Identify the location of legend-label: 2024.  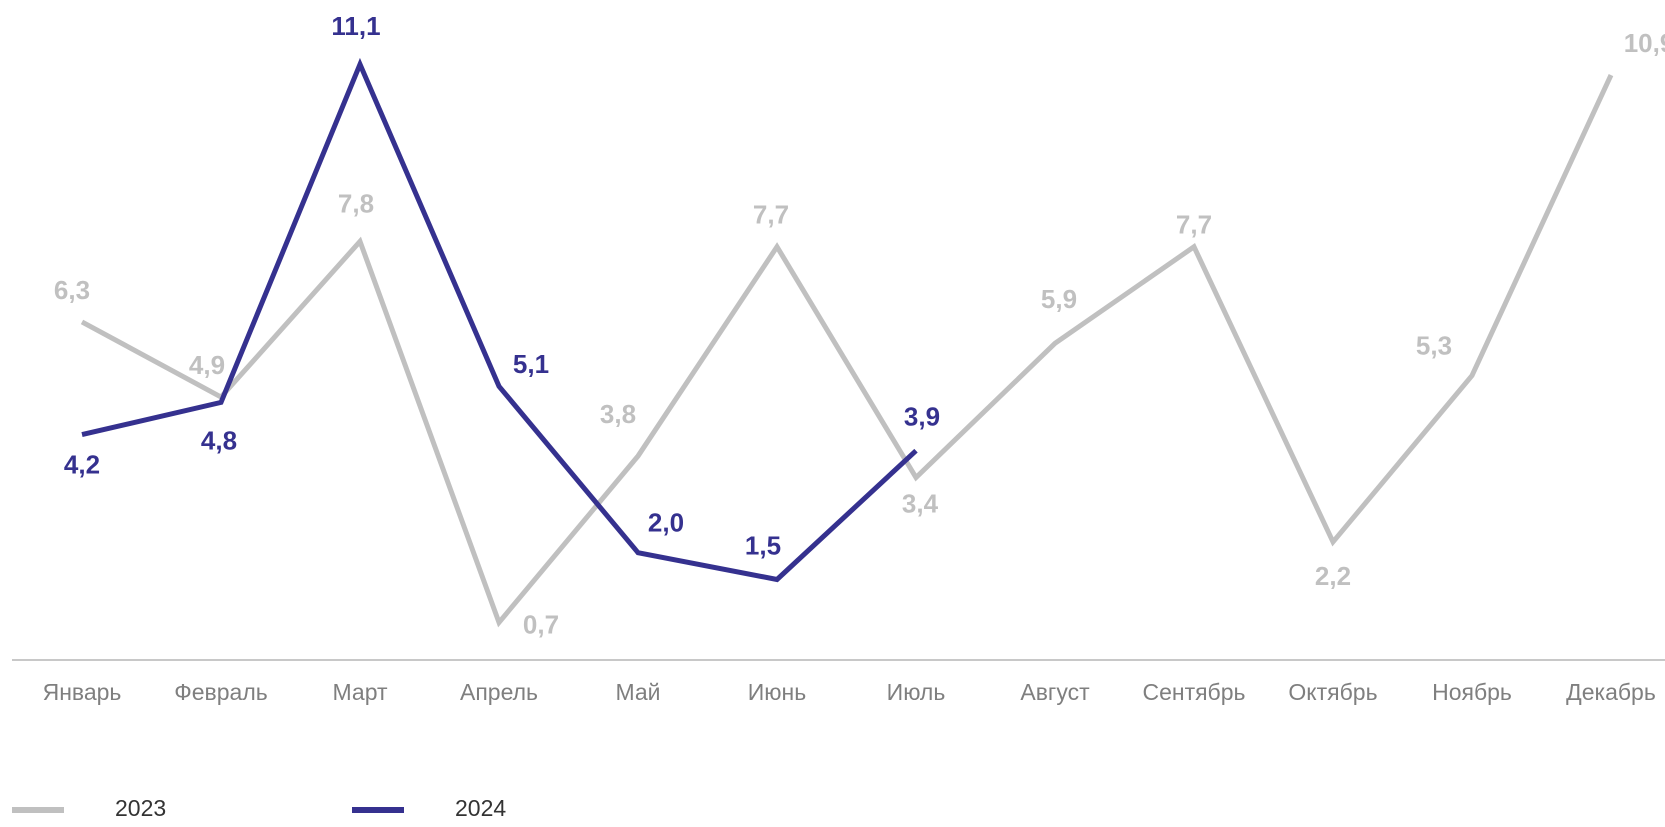
(480, 808).